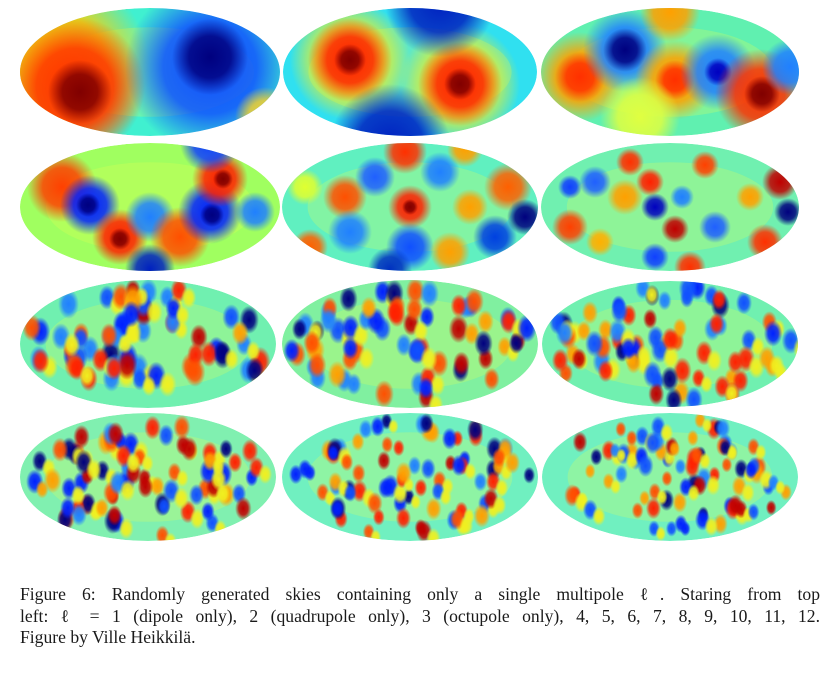 The height and width of the screenshot is (675, 840). I want to click on sky-map-l-3-octupole-, so click(670, 72).